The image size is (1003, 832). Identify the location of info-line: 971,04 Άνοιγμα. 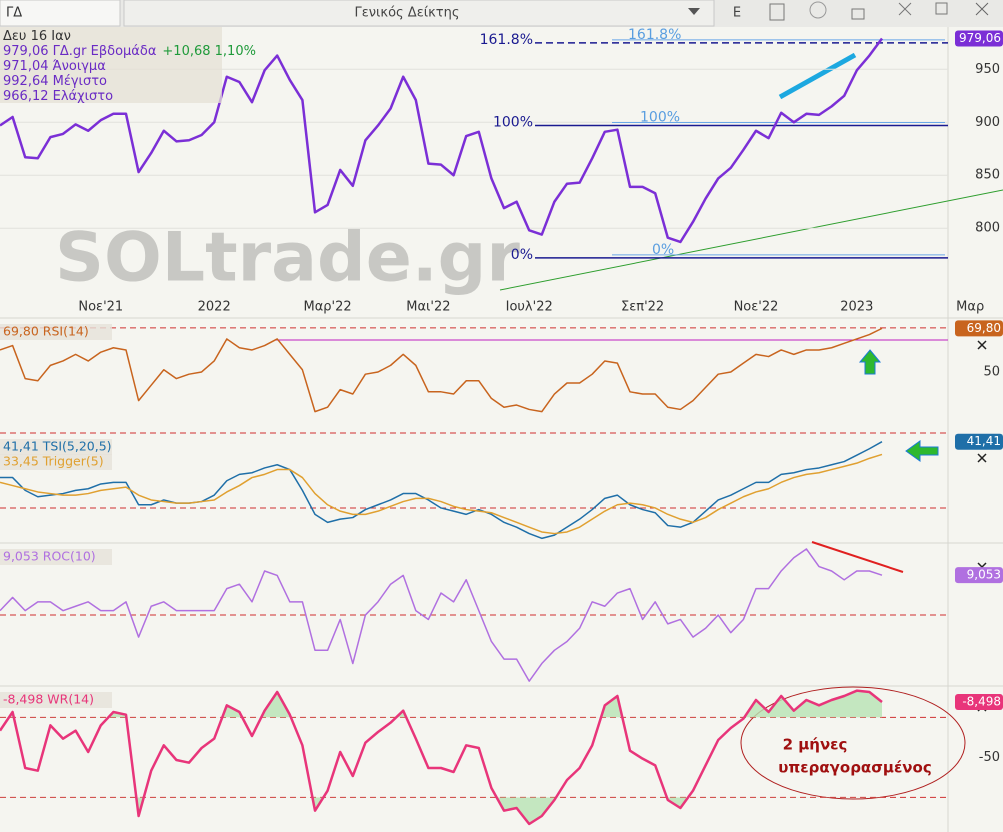
(54, 66).